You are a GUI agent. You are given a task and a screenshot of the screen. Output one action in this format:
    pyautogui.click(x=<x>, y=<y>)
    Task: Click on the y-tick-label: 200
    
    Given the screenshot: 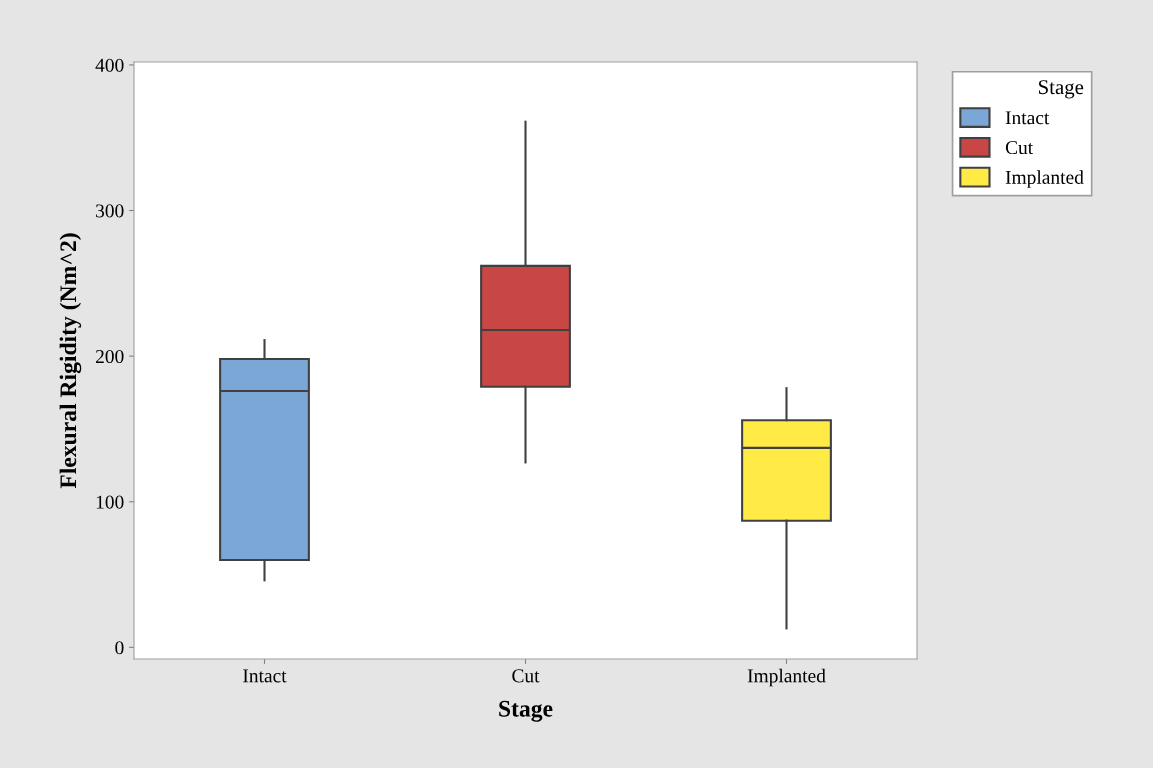 What is the action you would take?
    pyautogui.click(x=109, y=356)
    